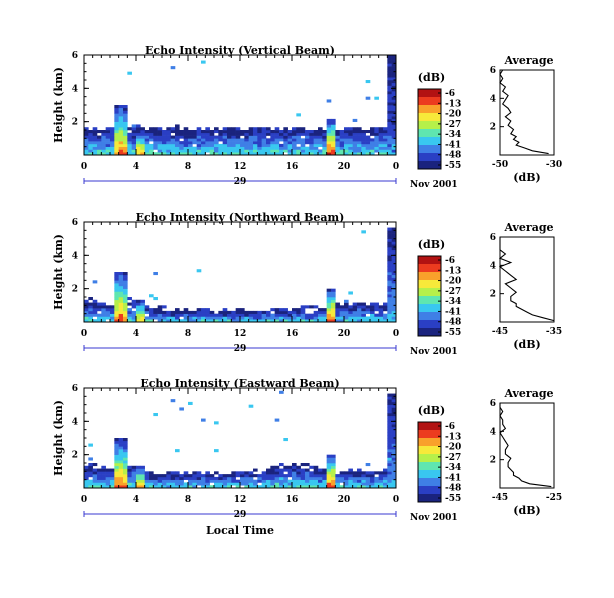 The height and width of the screenshot is (598, 614). I want to click on x-tick-label: 4, so click(136, 500).